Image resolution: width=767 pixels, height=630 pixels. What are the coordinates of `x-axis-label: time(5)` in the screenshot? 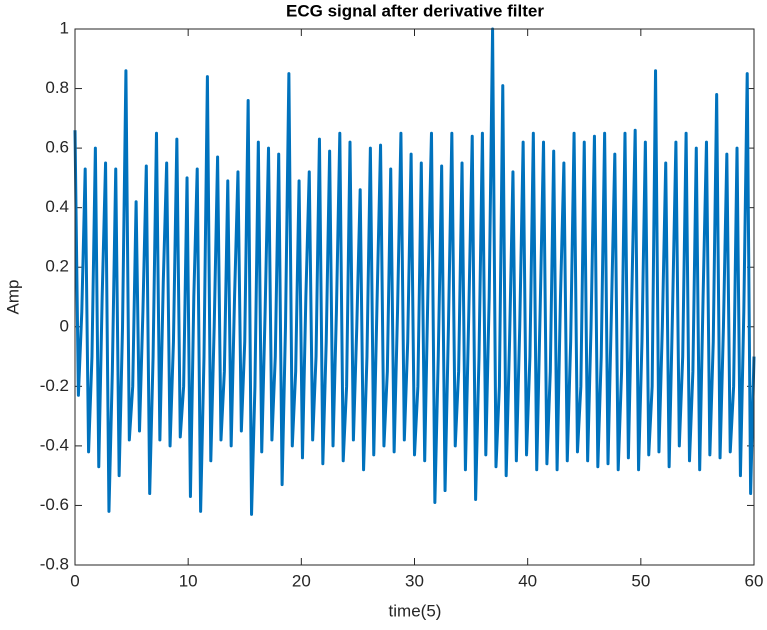 It's located at (415, 610).